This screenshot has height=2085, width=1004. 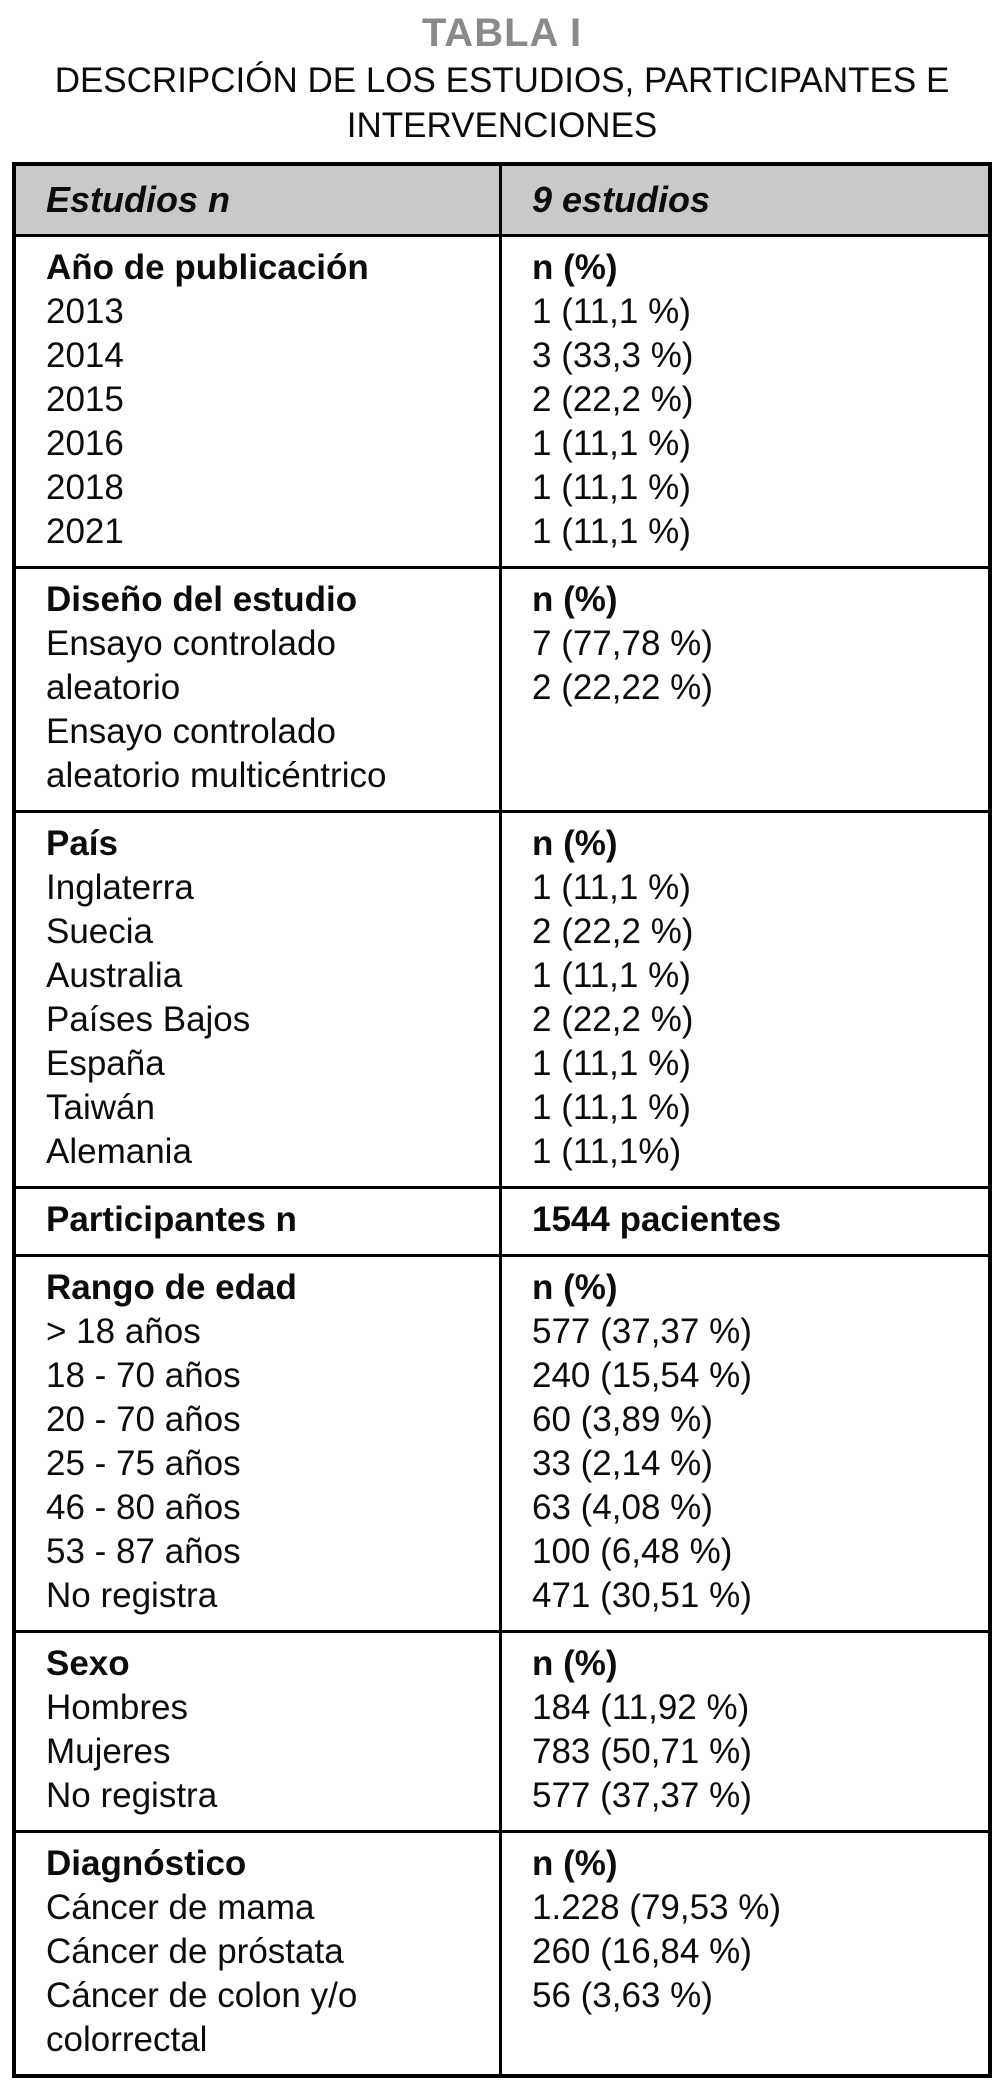 I want to click on table-header-row: Estudios n 9 estudios, so click(x=502, y=200).